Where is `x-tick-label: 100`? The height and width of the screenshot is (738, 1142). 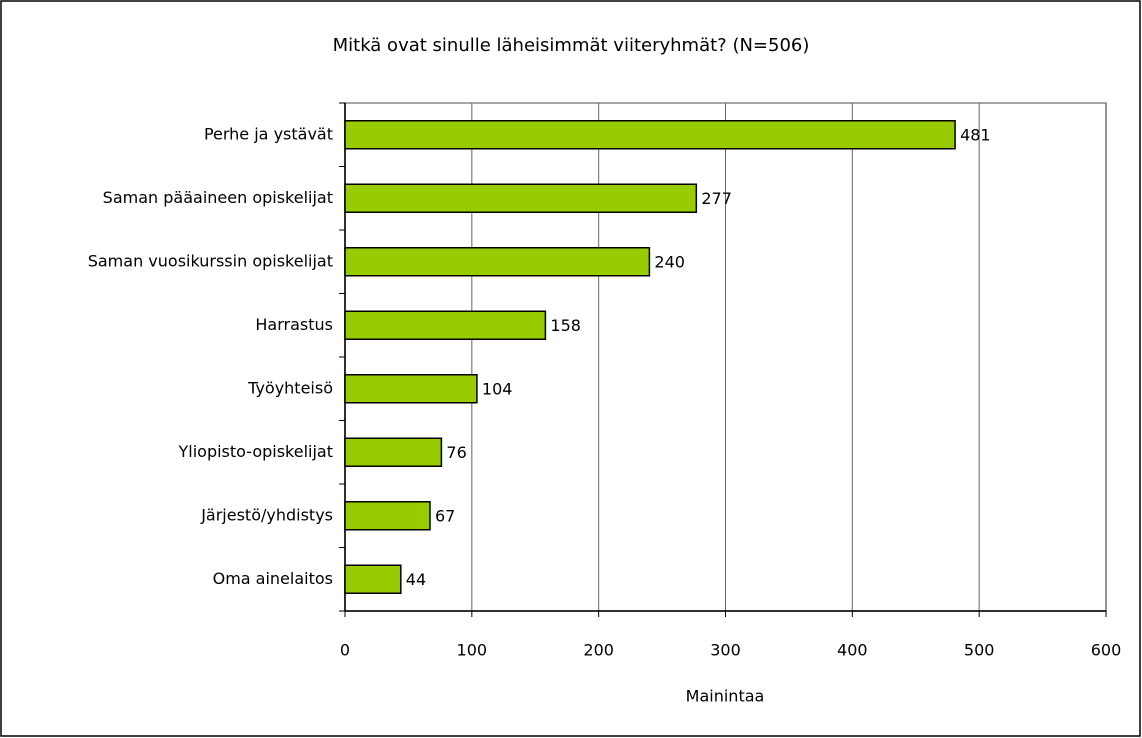
x-tick-label: 100 is located at coordinates (472, 650).